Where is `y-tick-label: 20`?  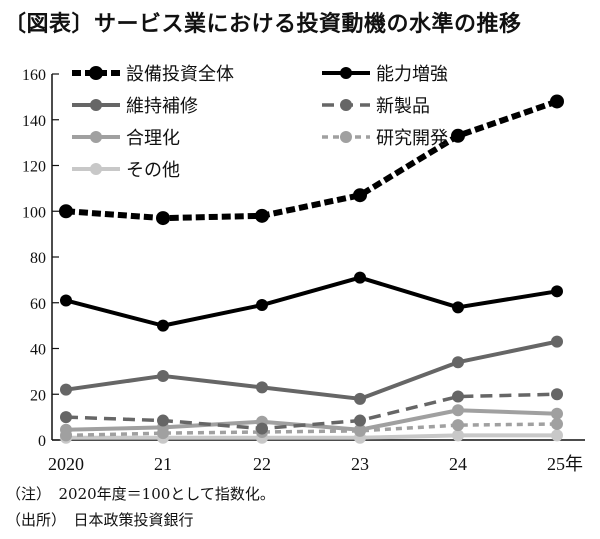
y-tick-label: 20 is located at coordinates (38, 395).